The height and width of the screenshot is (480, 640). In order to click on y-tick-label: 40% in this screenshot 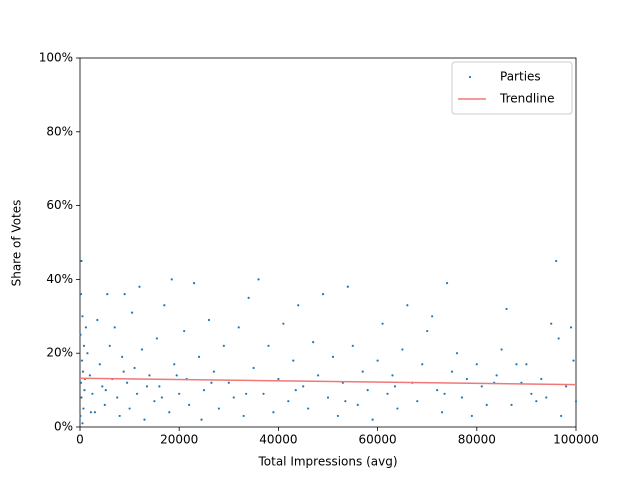, I will do `click(59, 279)`.